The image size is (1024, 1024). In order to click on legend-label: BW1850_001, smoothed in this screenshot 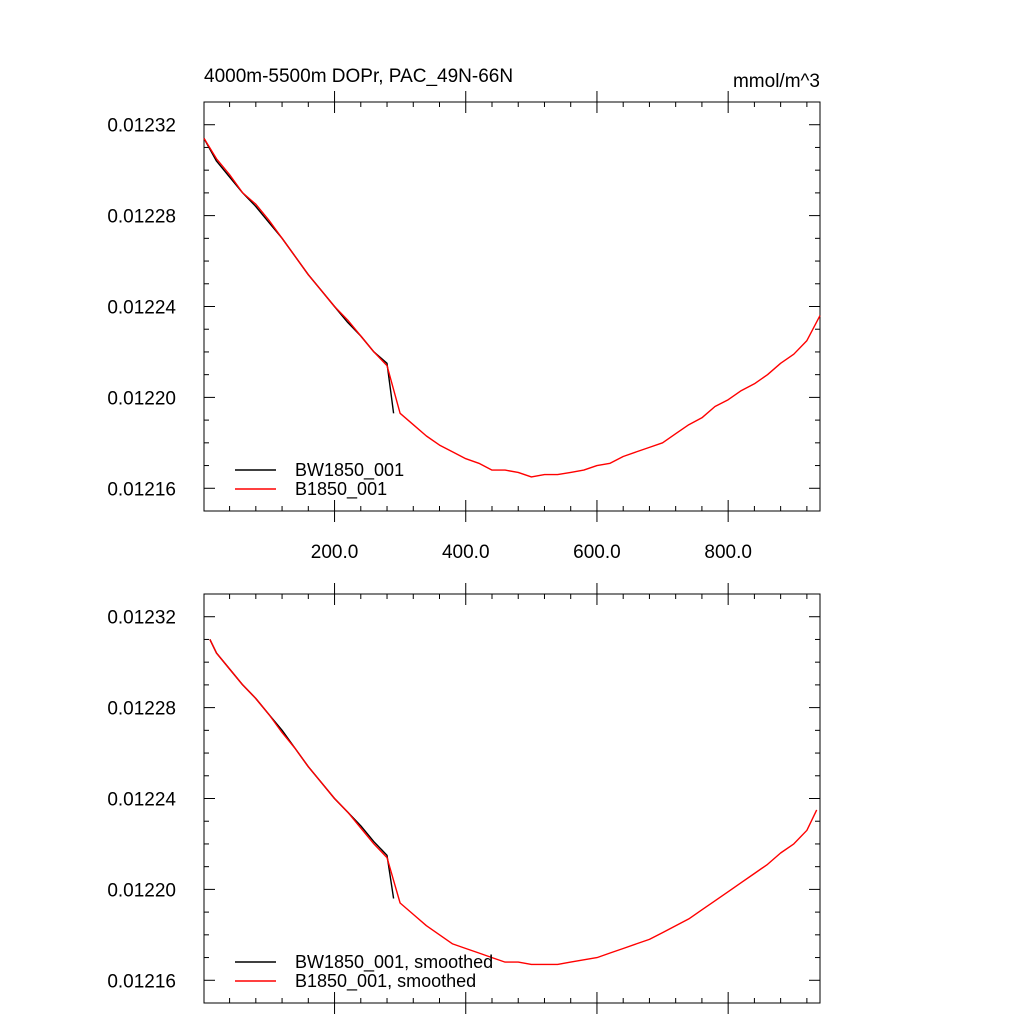, I will do `click(394, 962)`.